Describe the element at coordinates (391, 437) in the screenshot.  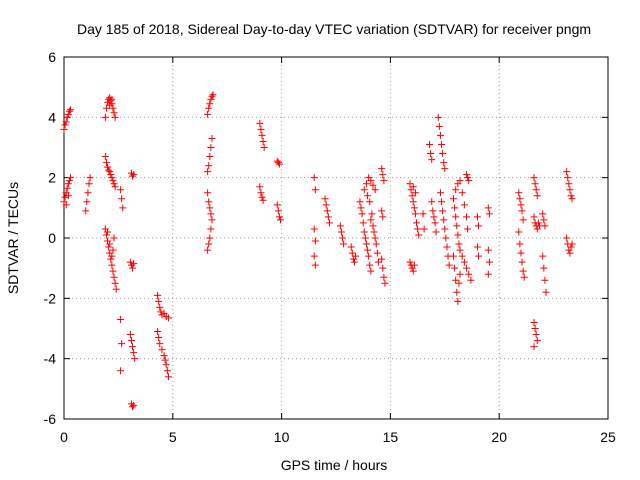
I see `x-tick-label: 15` at that location.